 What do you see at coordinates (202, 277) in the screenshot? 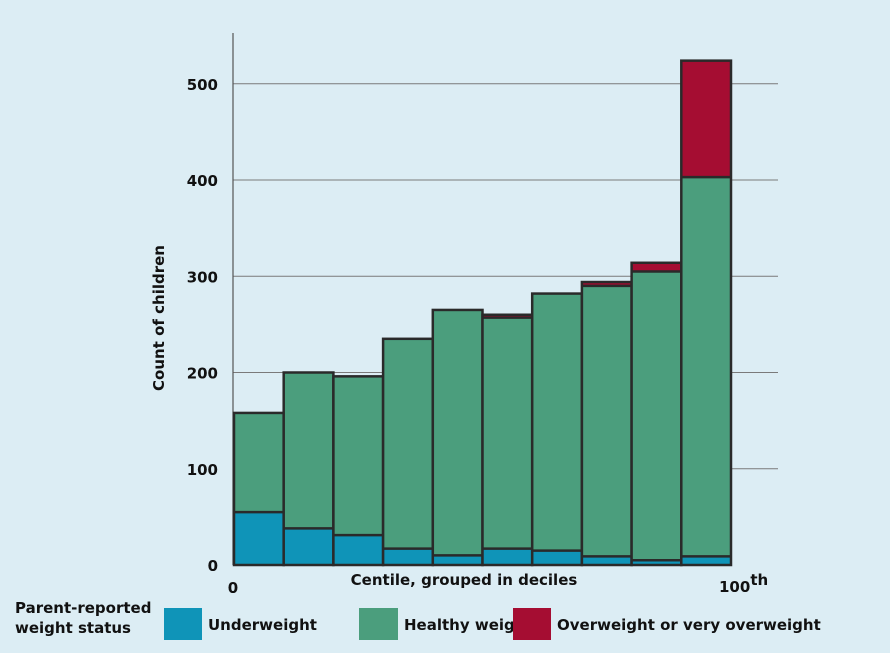
I see `y-tick-label: 300` at bounding box center [202, 277].